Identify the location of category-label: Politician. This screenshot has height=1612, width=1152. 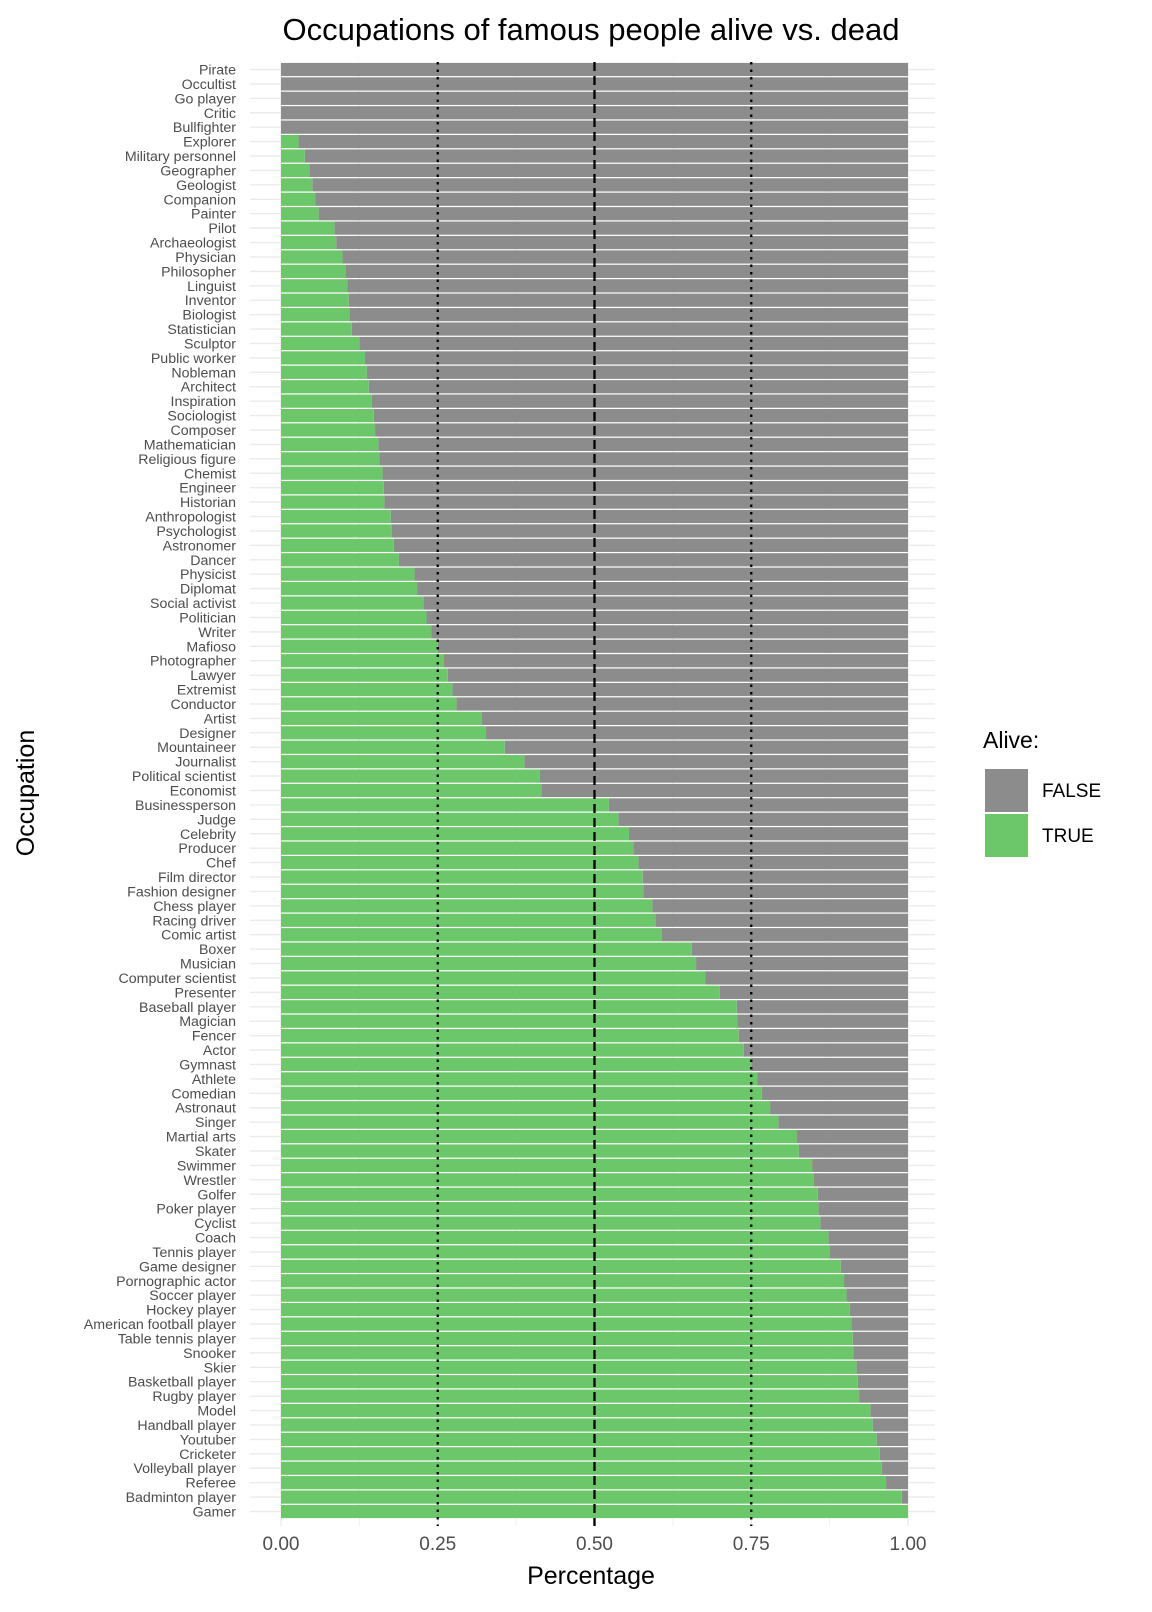
(207, 618).